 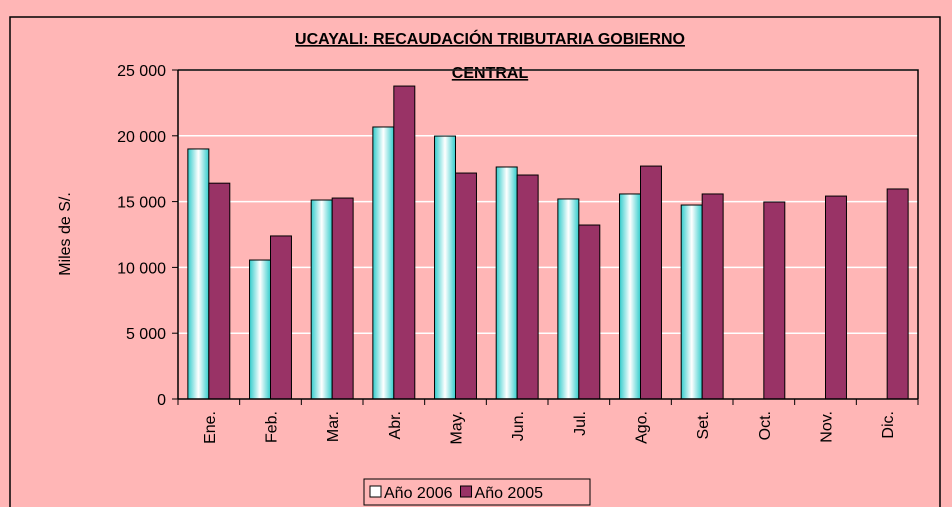 I want to click on x-tick-label: Dic., so click(x=888, y=425).